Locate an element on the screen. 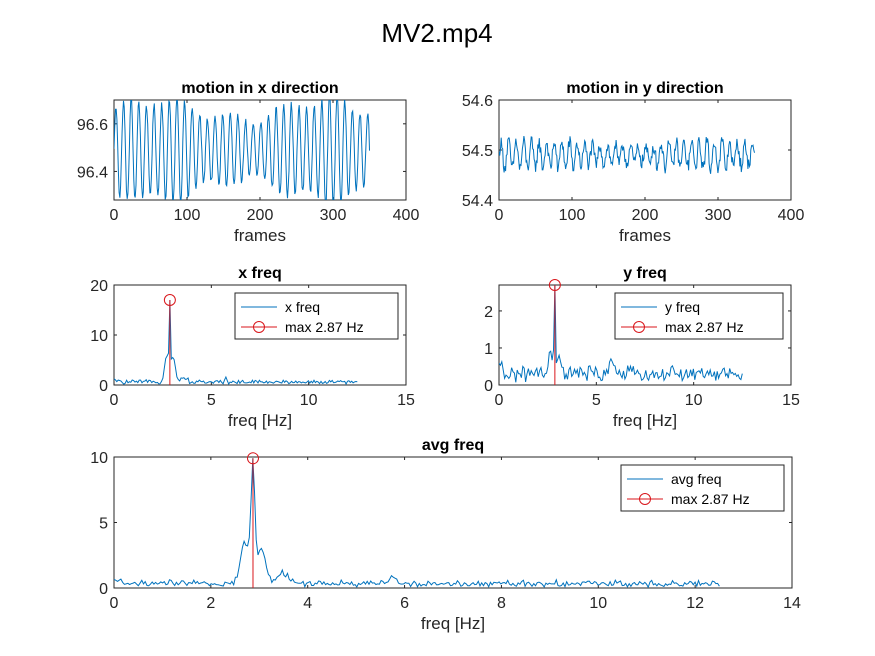  y-tick-label: 2 is located at coordinates (488, 312).